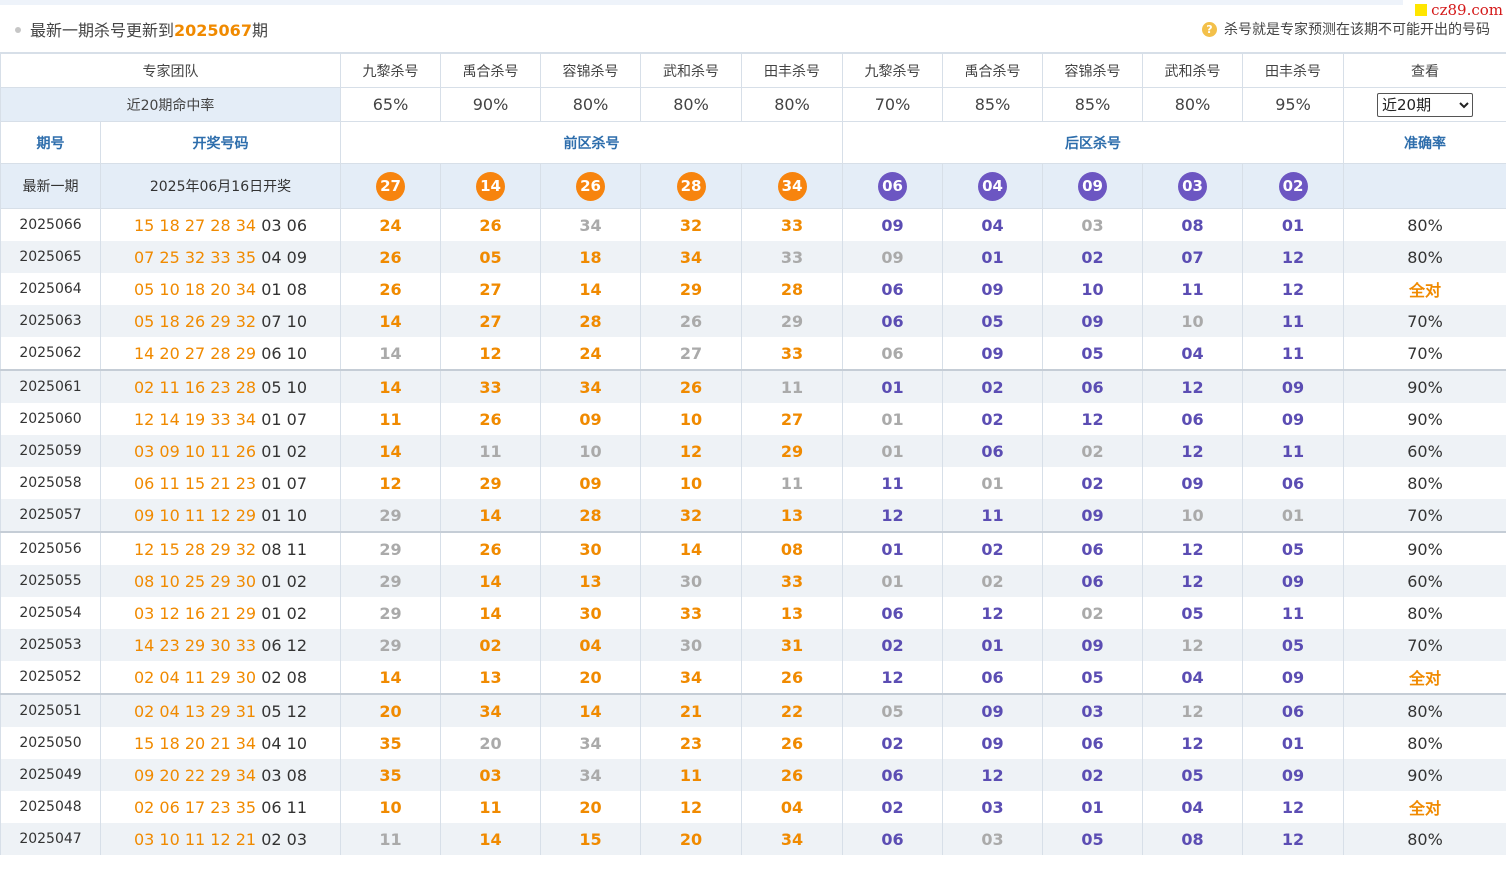 This screenshot has height=882, width=1506. I want to click on draw-numbers-cell: 14 20 27 28 29 06 10, so click(220, 353).